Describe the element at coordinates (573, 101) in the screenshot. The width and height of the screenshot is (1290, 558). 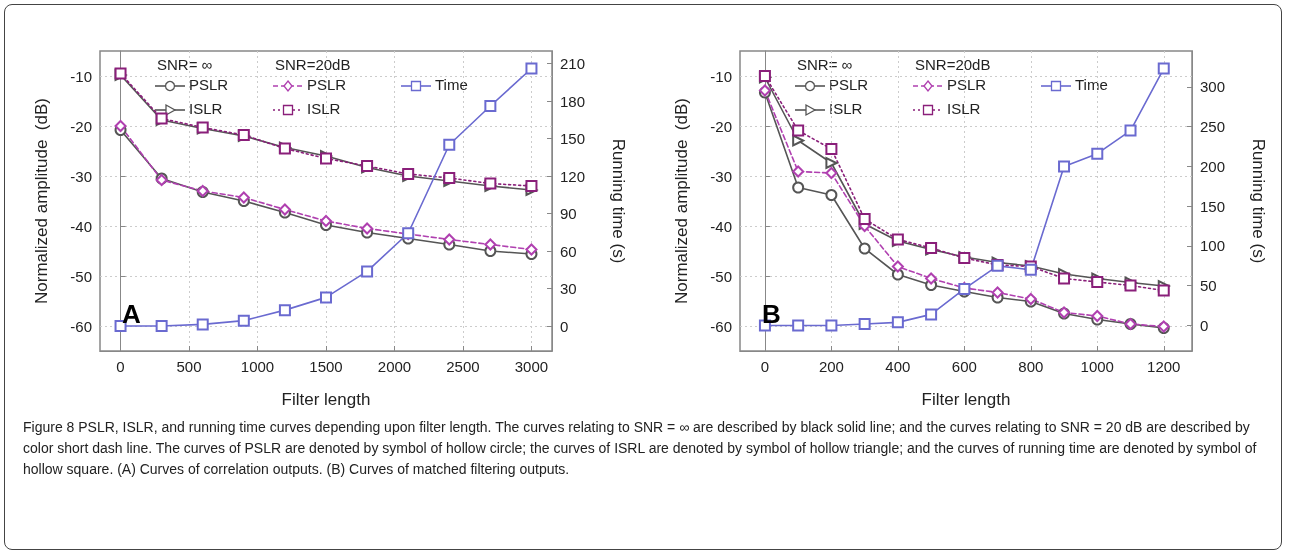
I see `y2-tick-label: 180` at that location.